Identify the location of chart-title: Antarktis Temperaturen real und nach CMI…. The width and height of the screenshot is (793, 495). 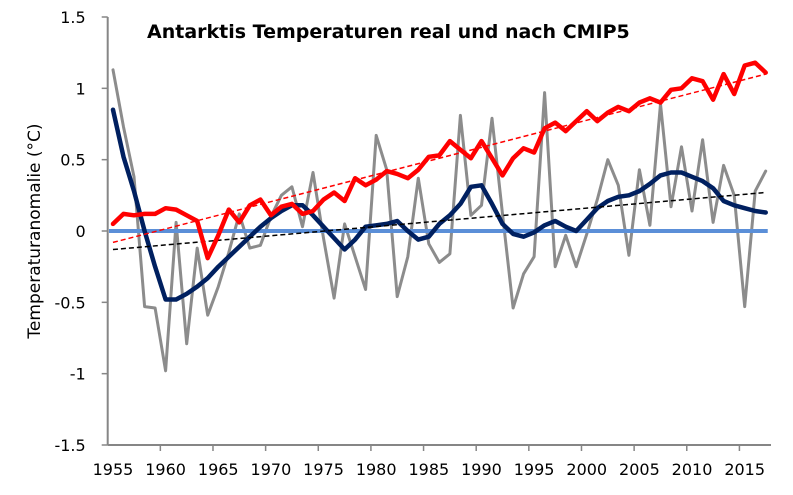
(388, 32).